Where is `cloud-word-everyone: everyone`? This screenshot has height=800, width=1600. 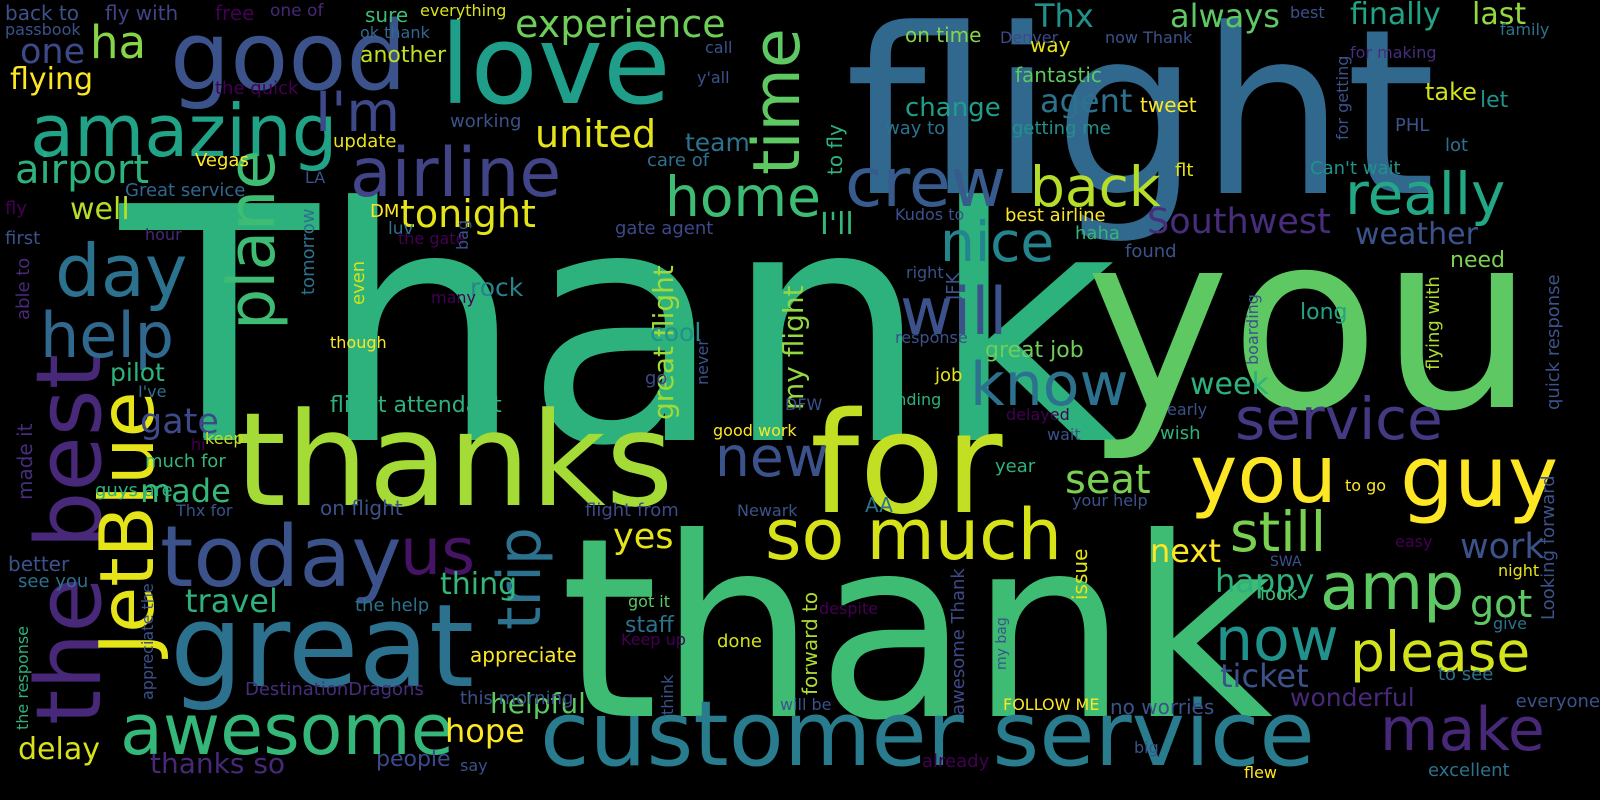 cloud-word-everyone: everyone is located at coordinates (1557, 701).